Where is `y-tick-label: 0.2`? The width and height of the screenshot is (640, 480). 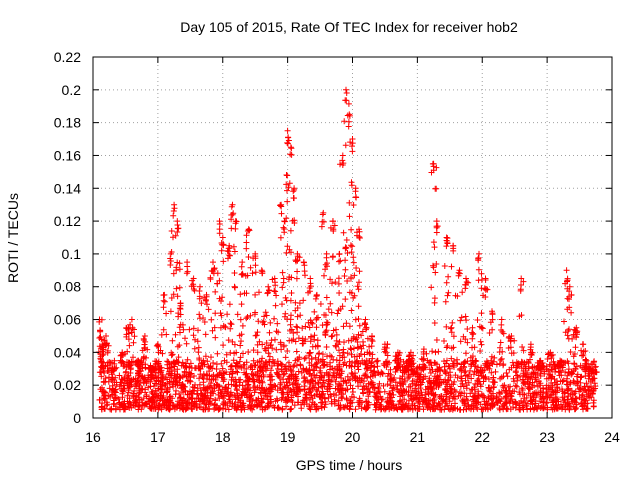 y-tick-label: 0.2 is located at coordinates (72, 90).